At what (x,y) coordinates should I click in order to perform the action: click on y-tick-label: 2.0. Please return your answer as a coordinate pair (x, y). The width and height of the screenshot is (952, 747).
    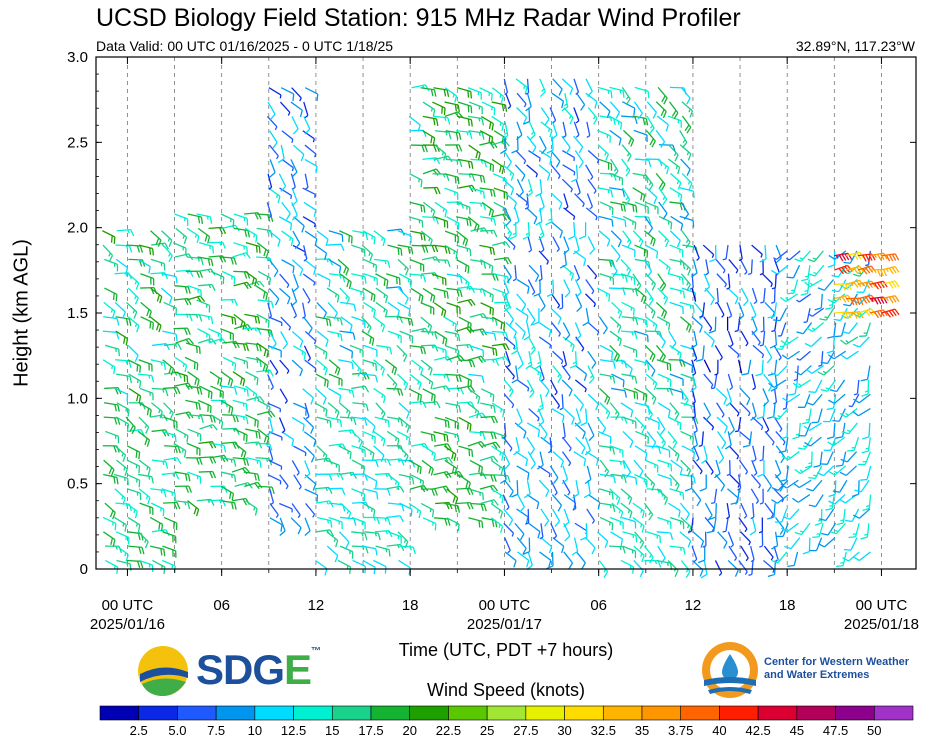
    Looking at the image, I should click on (77, 228).